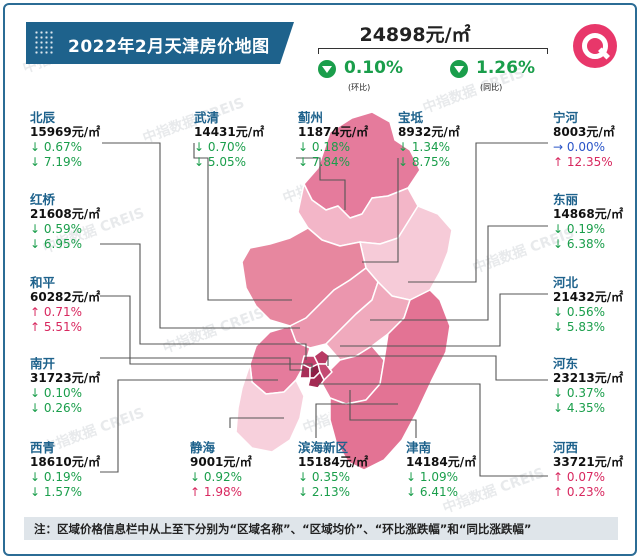  What do you see at coordinates (229, 140) in the screenshot?
I see `district-card-wuqing: 武清 14431元/㎡ ↓ 0.70% ↓ 5.05%` at bounding box center [229, 140].